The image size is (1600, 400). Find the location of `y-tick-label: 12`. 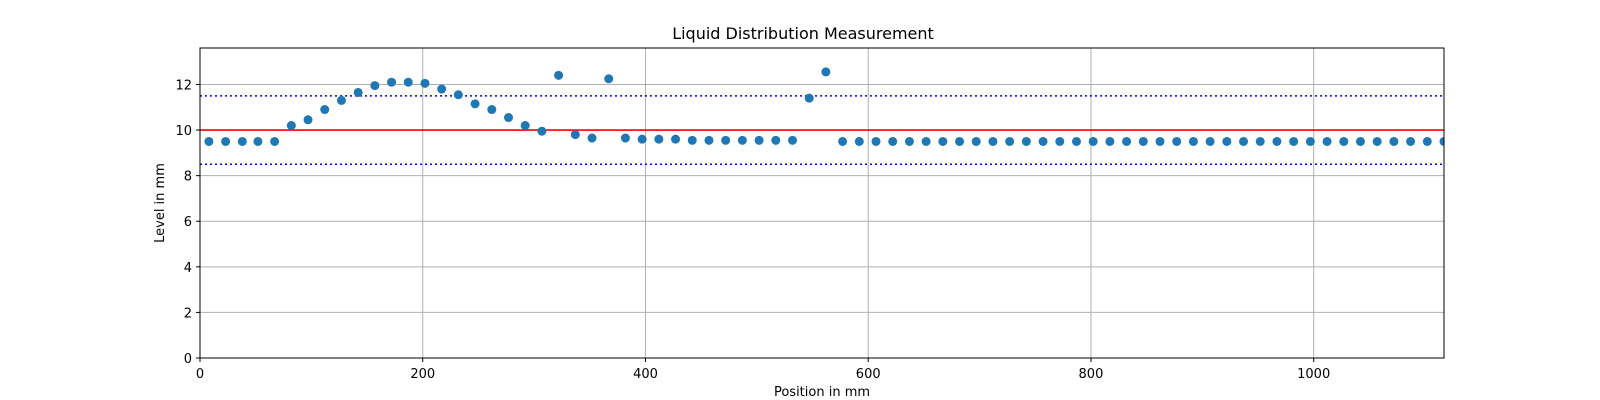

y-tick-label: 12 is located at coordinates (183, 85).